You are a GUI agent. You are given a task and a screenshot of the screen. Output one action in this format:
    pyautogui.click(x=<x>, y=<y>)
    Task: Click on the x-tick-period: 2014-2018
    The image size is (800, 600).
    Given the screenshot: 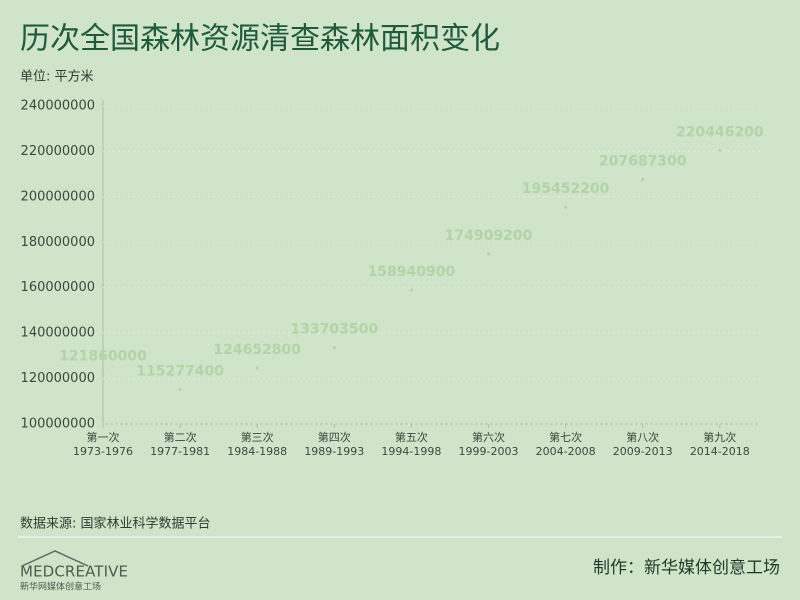 What is the action you would take?
    pyautogui.click(x=720, y=451)
    